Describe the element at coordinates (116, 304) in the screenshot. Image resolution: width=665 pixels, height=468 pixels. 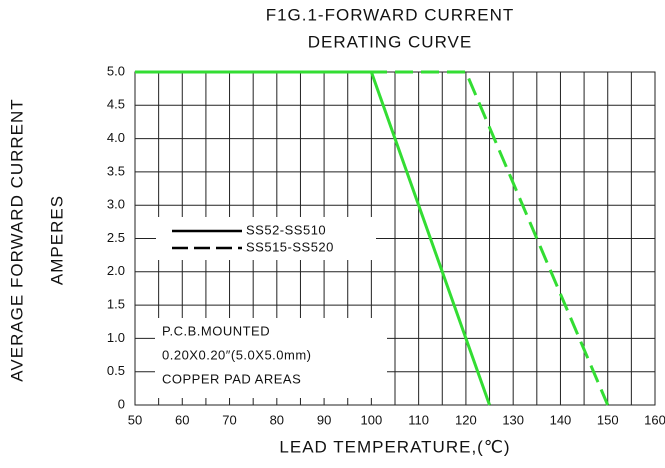
I see `y-tick-label: 1.5` at that location.